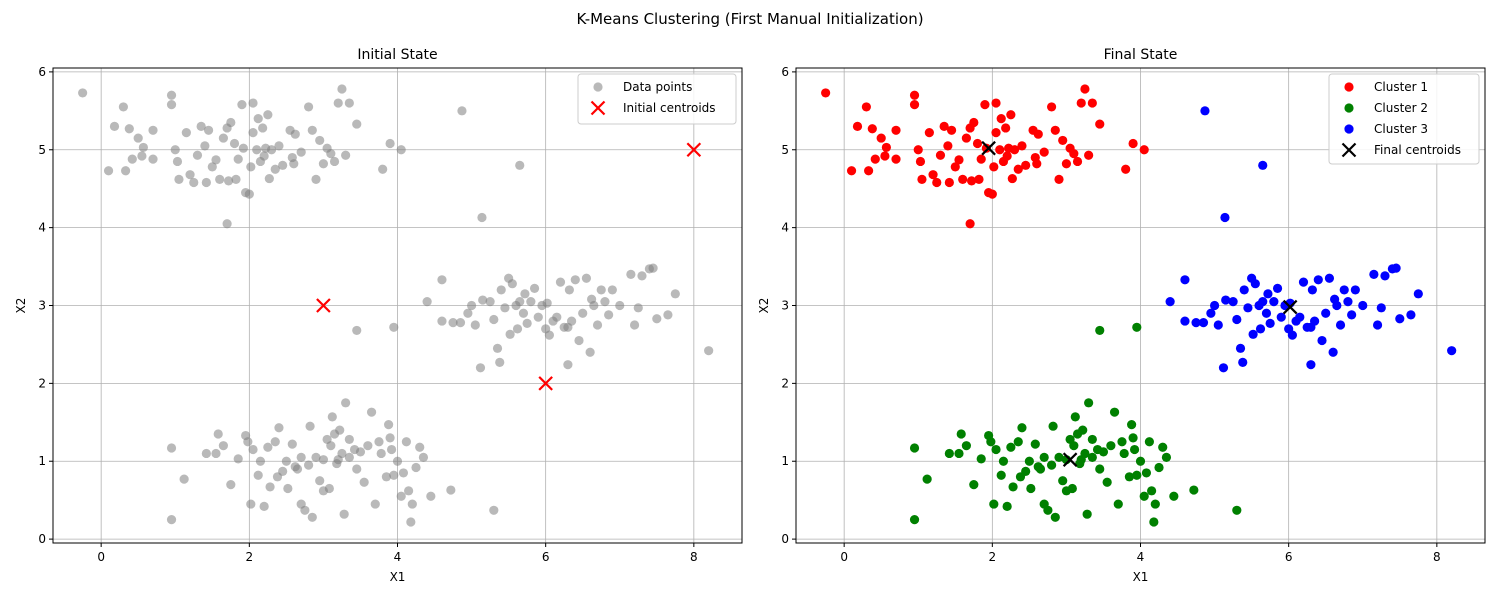  Describe the element at coordinates (785, 306) in the screenshot. I see `y-tick-label: 3` at that location.